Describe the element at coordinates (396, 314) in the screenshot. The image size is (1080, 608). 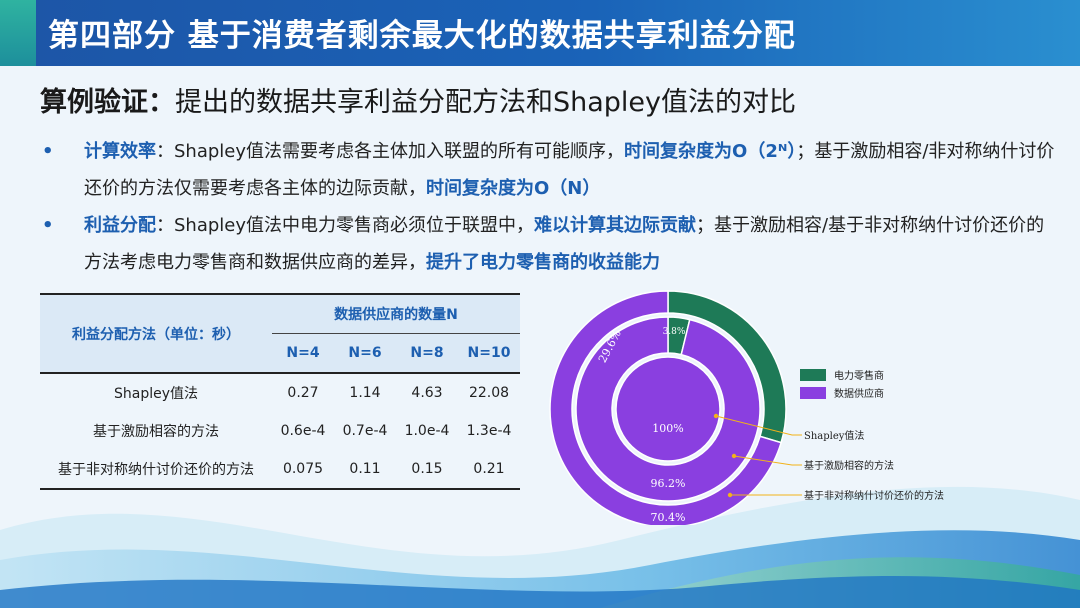
I see `table-group-header: 数据供应商的数量N` at that location.